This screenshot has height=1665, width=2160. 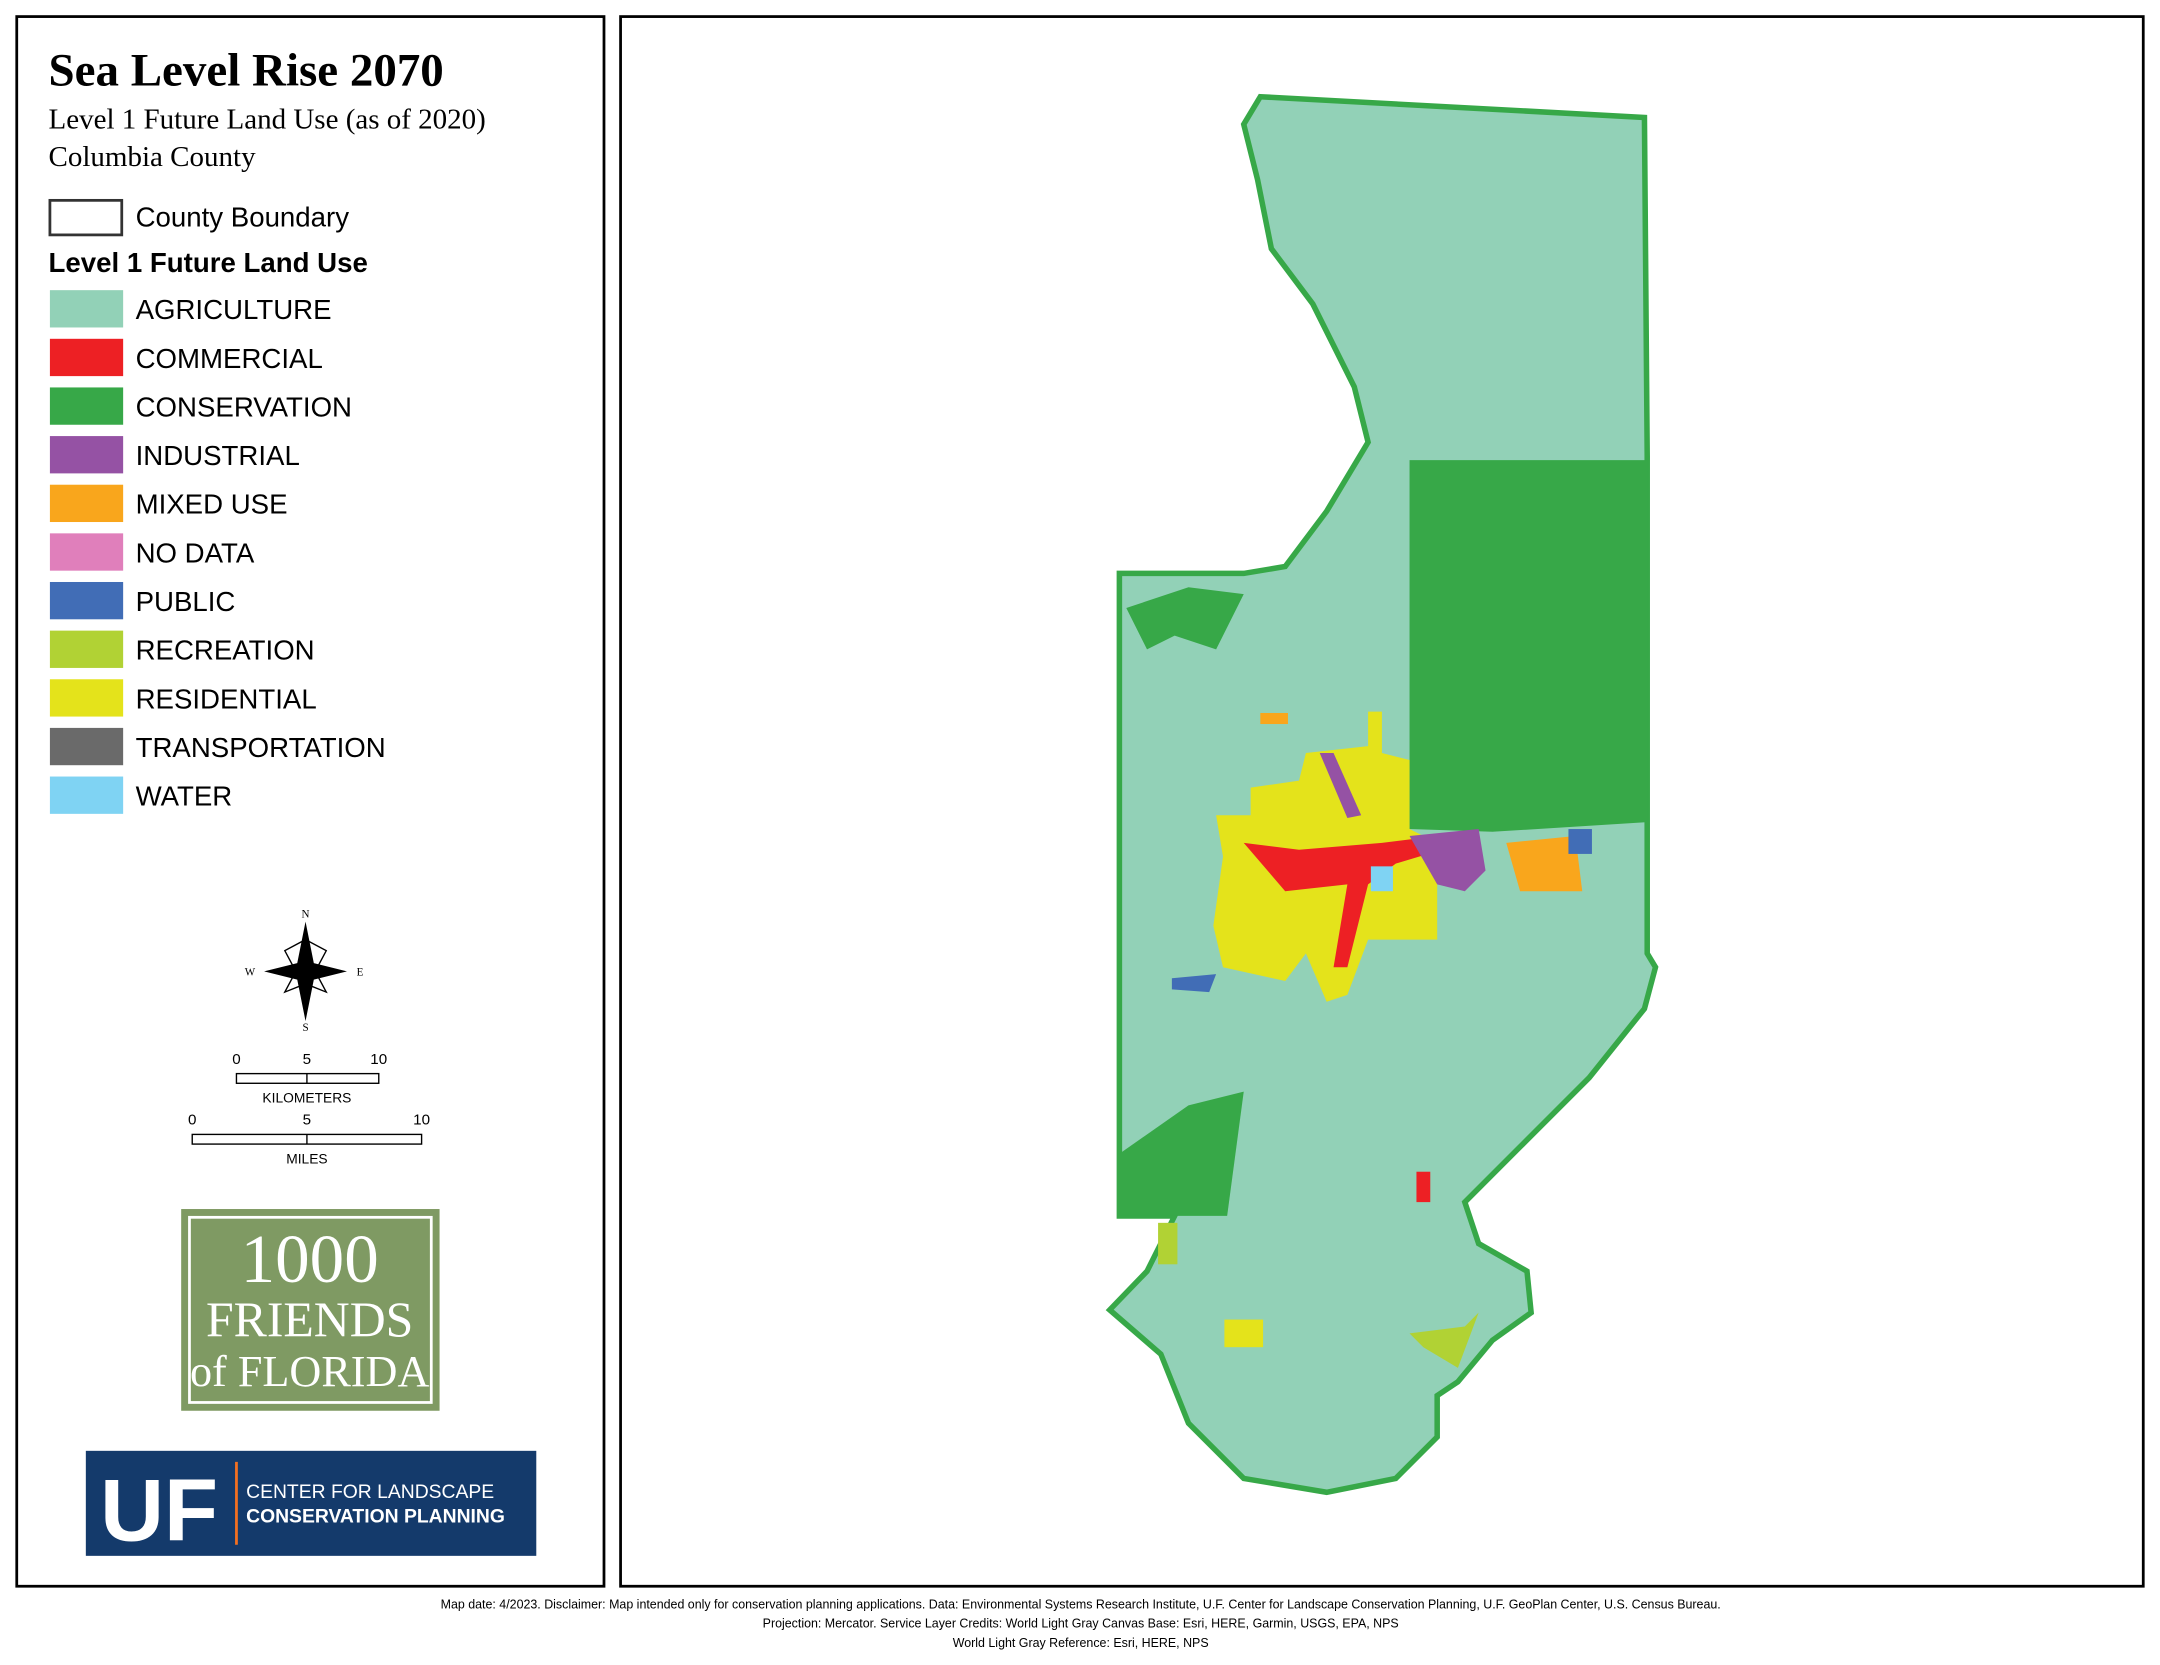 What do you see at coordinates (310, 1371) in the screenshot?
I see `friends-logo-text: of FLORIDA` at bounding box center [310, 1371].